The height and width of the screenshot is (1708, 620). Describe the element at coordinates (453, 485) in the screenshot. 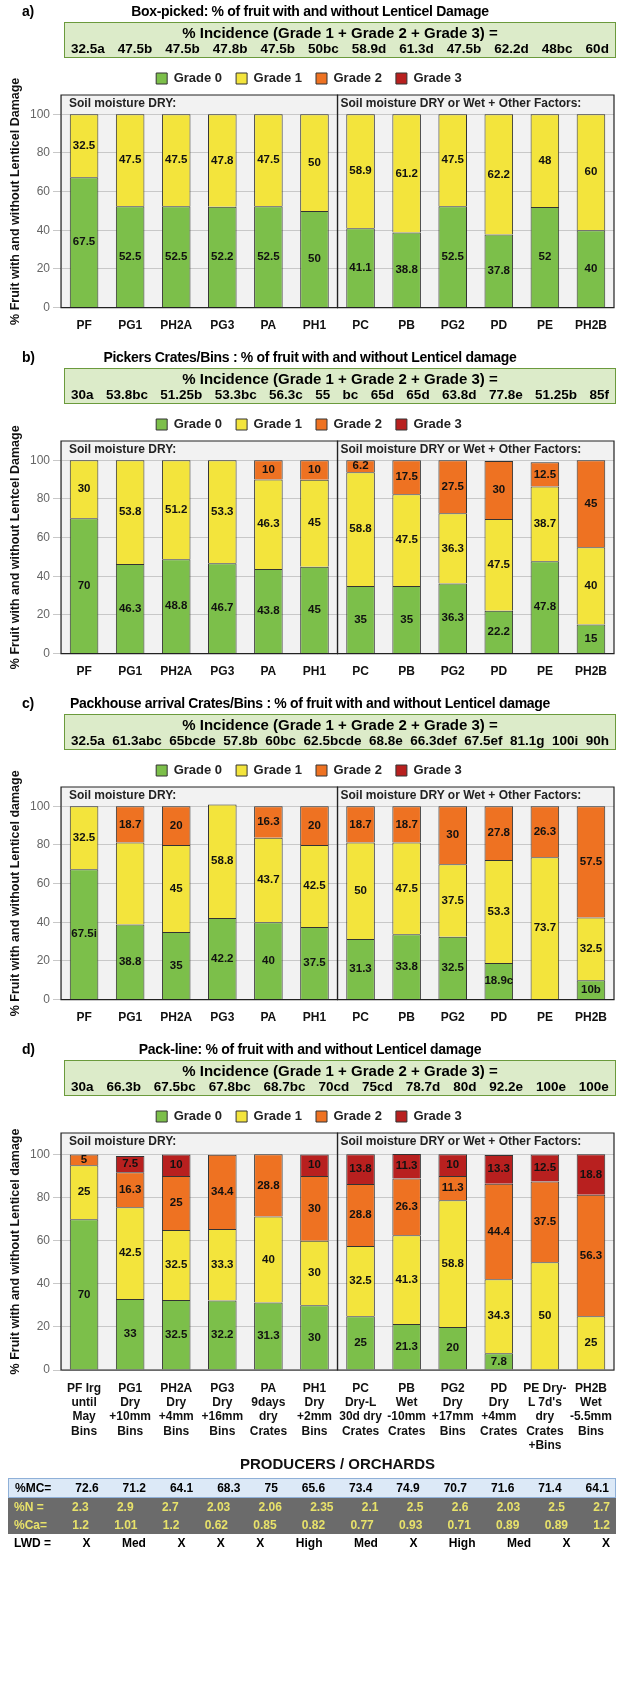

I see `data-label: 27.5` at that location.